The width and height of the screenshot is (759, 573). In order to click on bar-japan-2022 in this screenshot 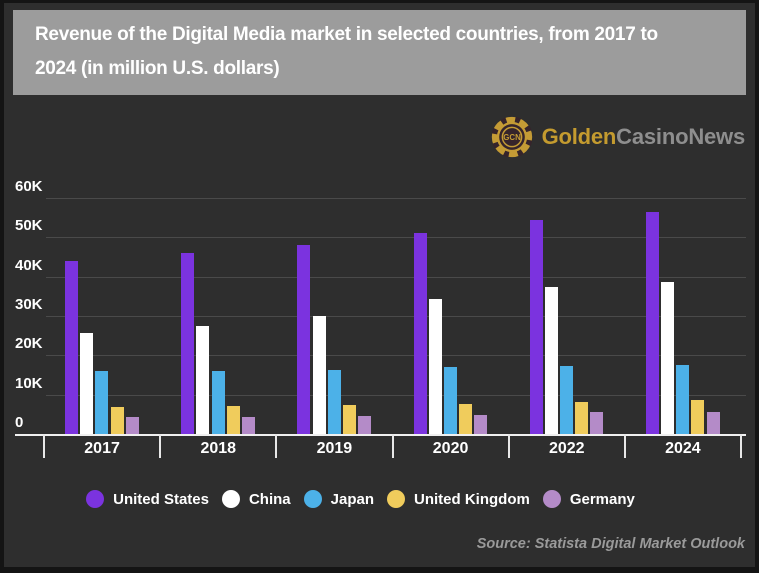, I will do `click(567, 399)`.